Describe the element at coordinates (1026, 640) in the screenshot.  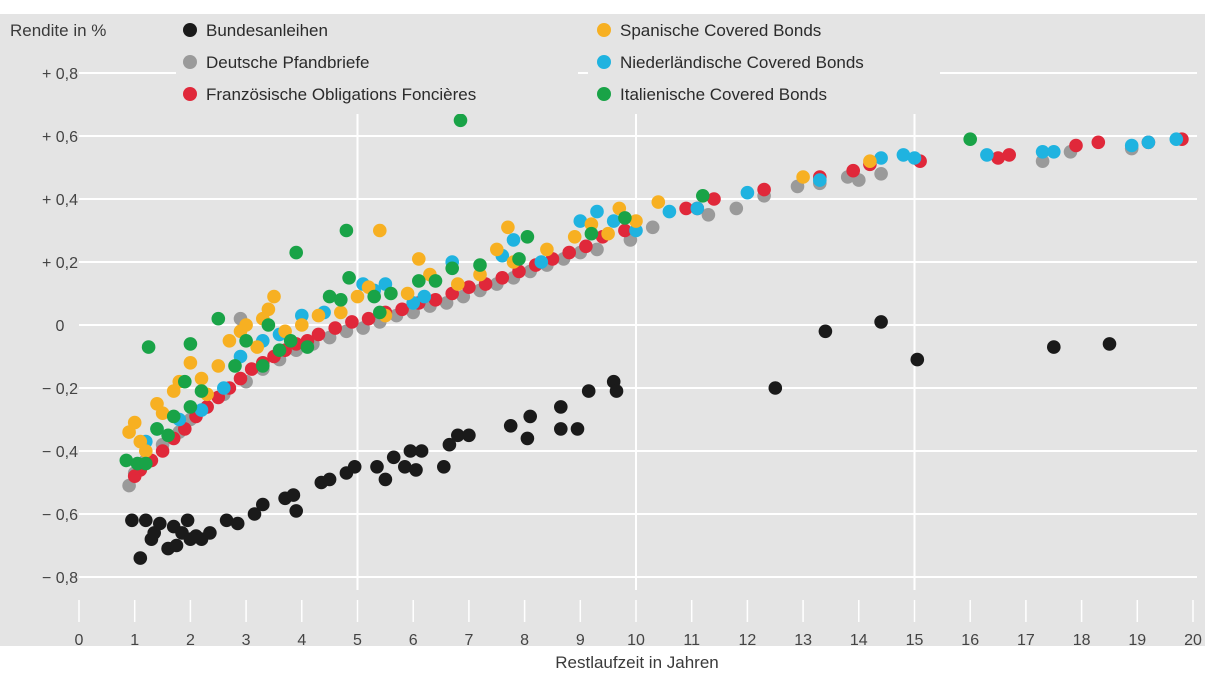
I see `x-tick-label: 17` at that location.